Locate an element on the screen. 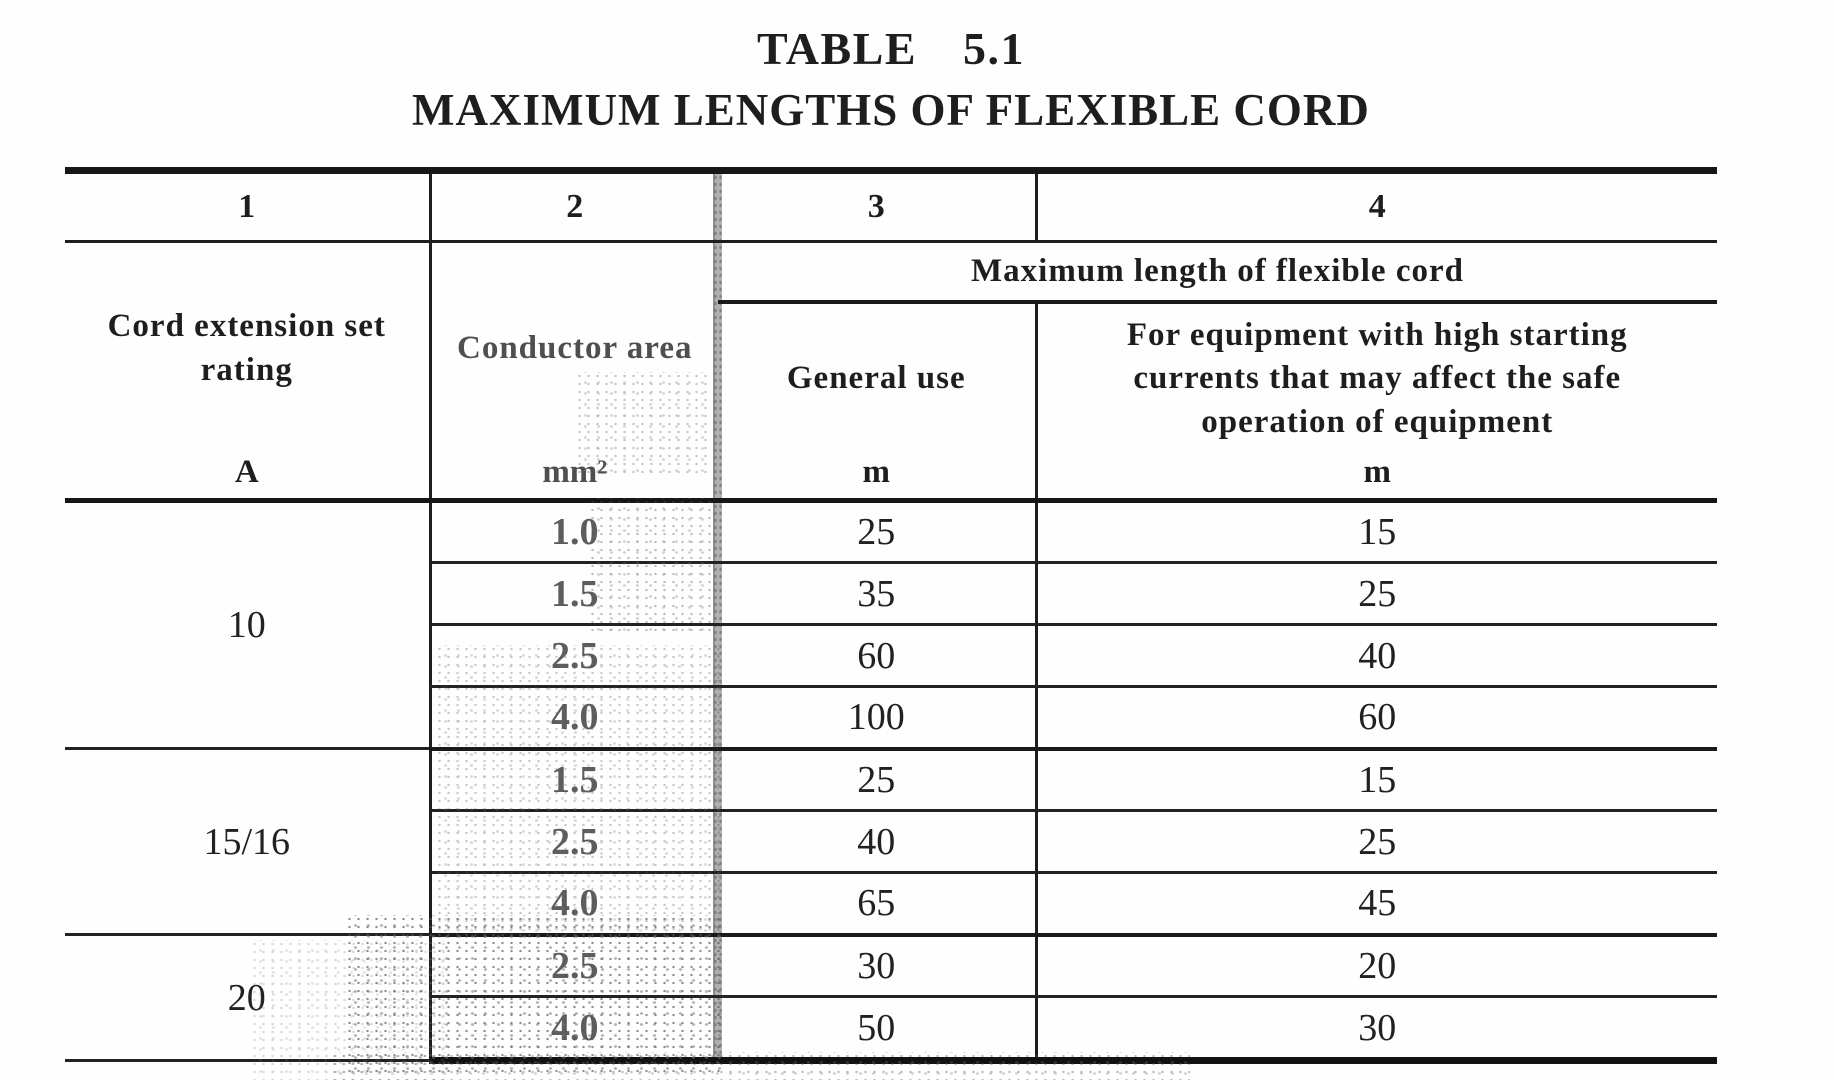 The image size is (1834, 1080). table-row: 2.5 60 40 is located at coordinates (891, 656).